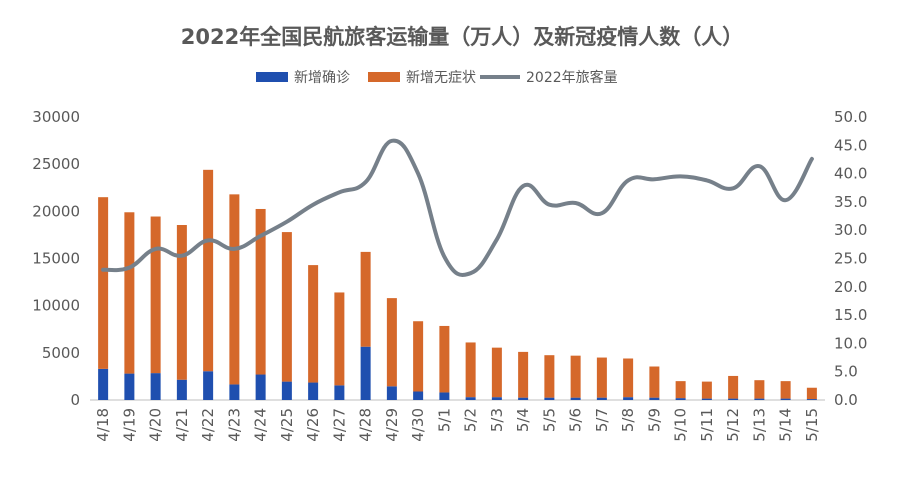  What do you see at coordinates (61, 353) in the screenshot?
I see `y-left-tick-label: 5000` at bounding box center [61, 353].